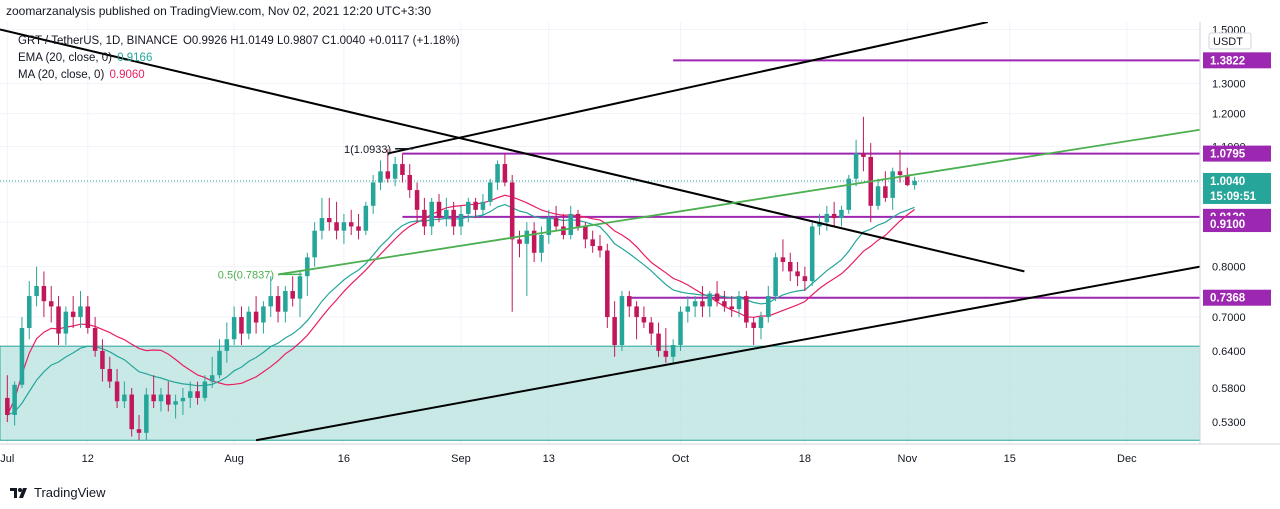 The height and width of the screenshot is (509, 1280). Describe the element at coordinates (805, 459) in the screenshot. I see `time-tick-label: 18` at that location.